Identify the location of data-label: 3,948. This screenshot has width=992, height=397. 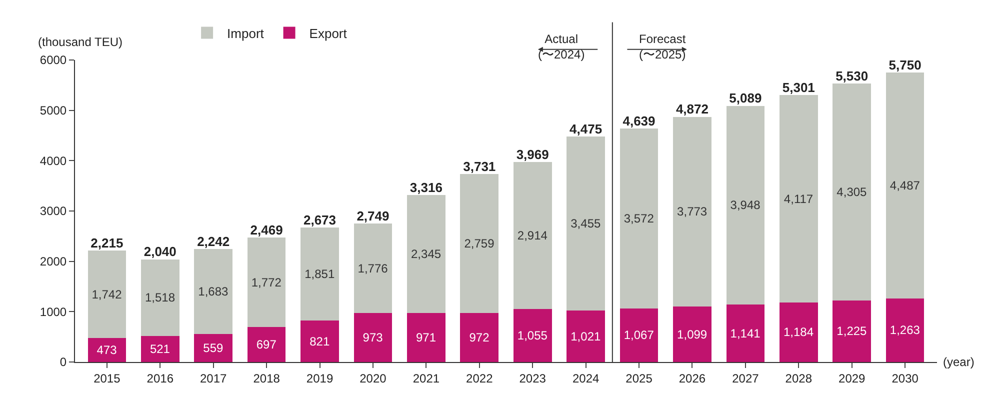
(745, 205).